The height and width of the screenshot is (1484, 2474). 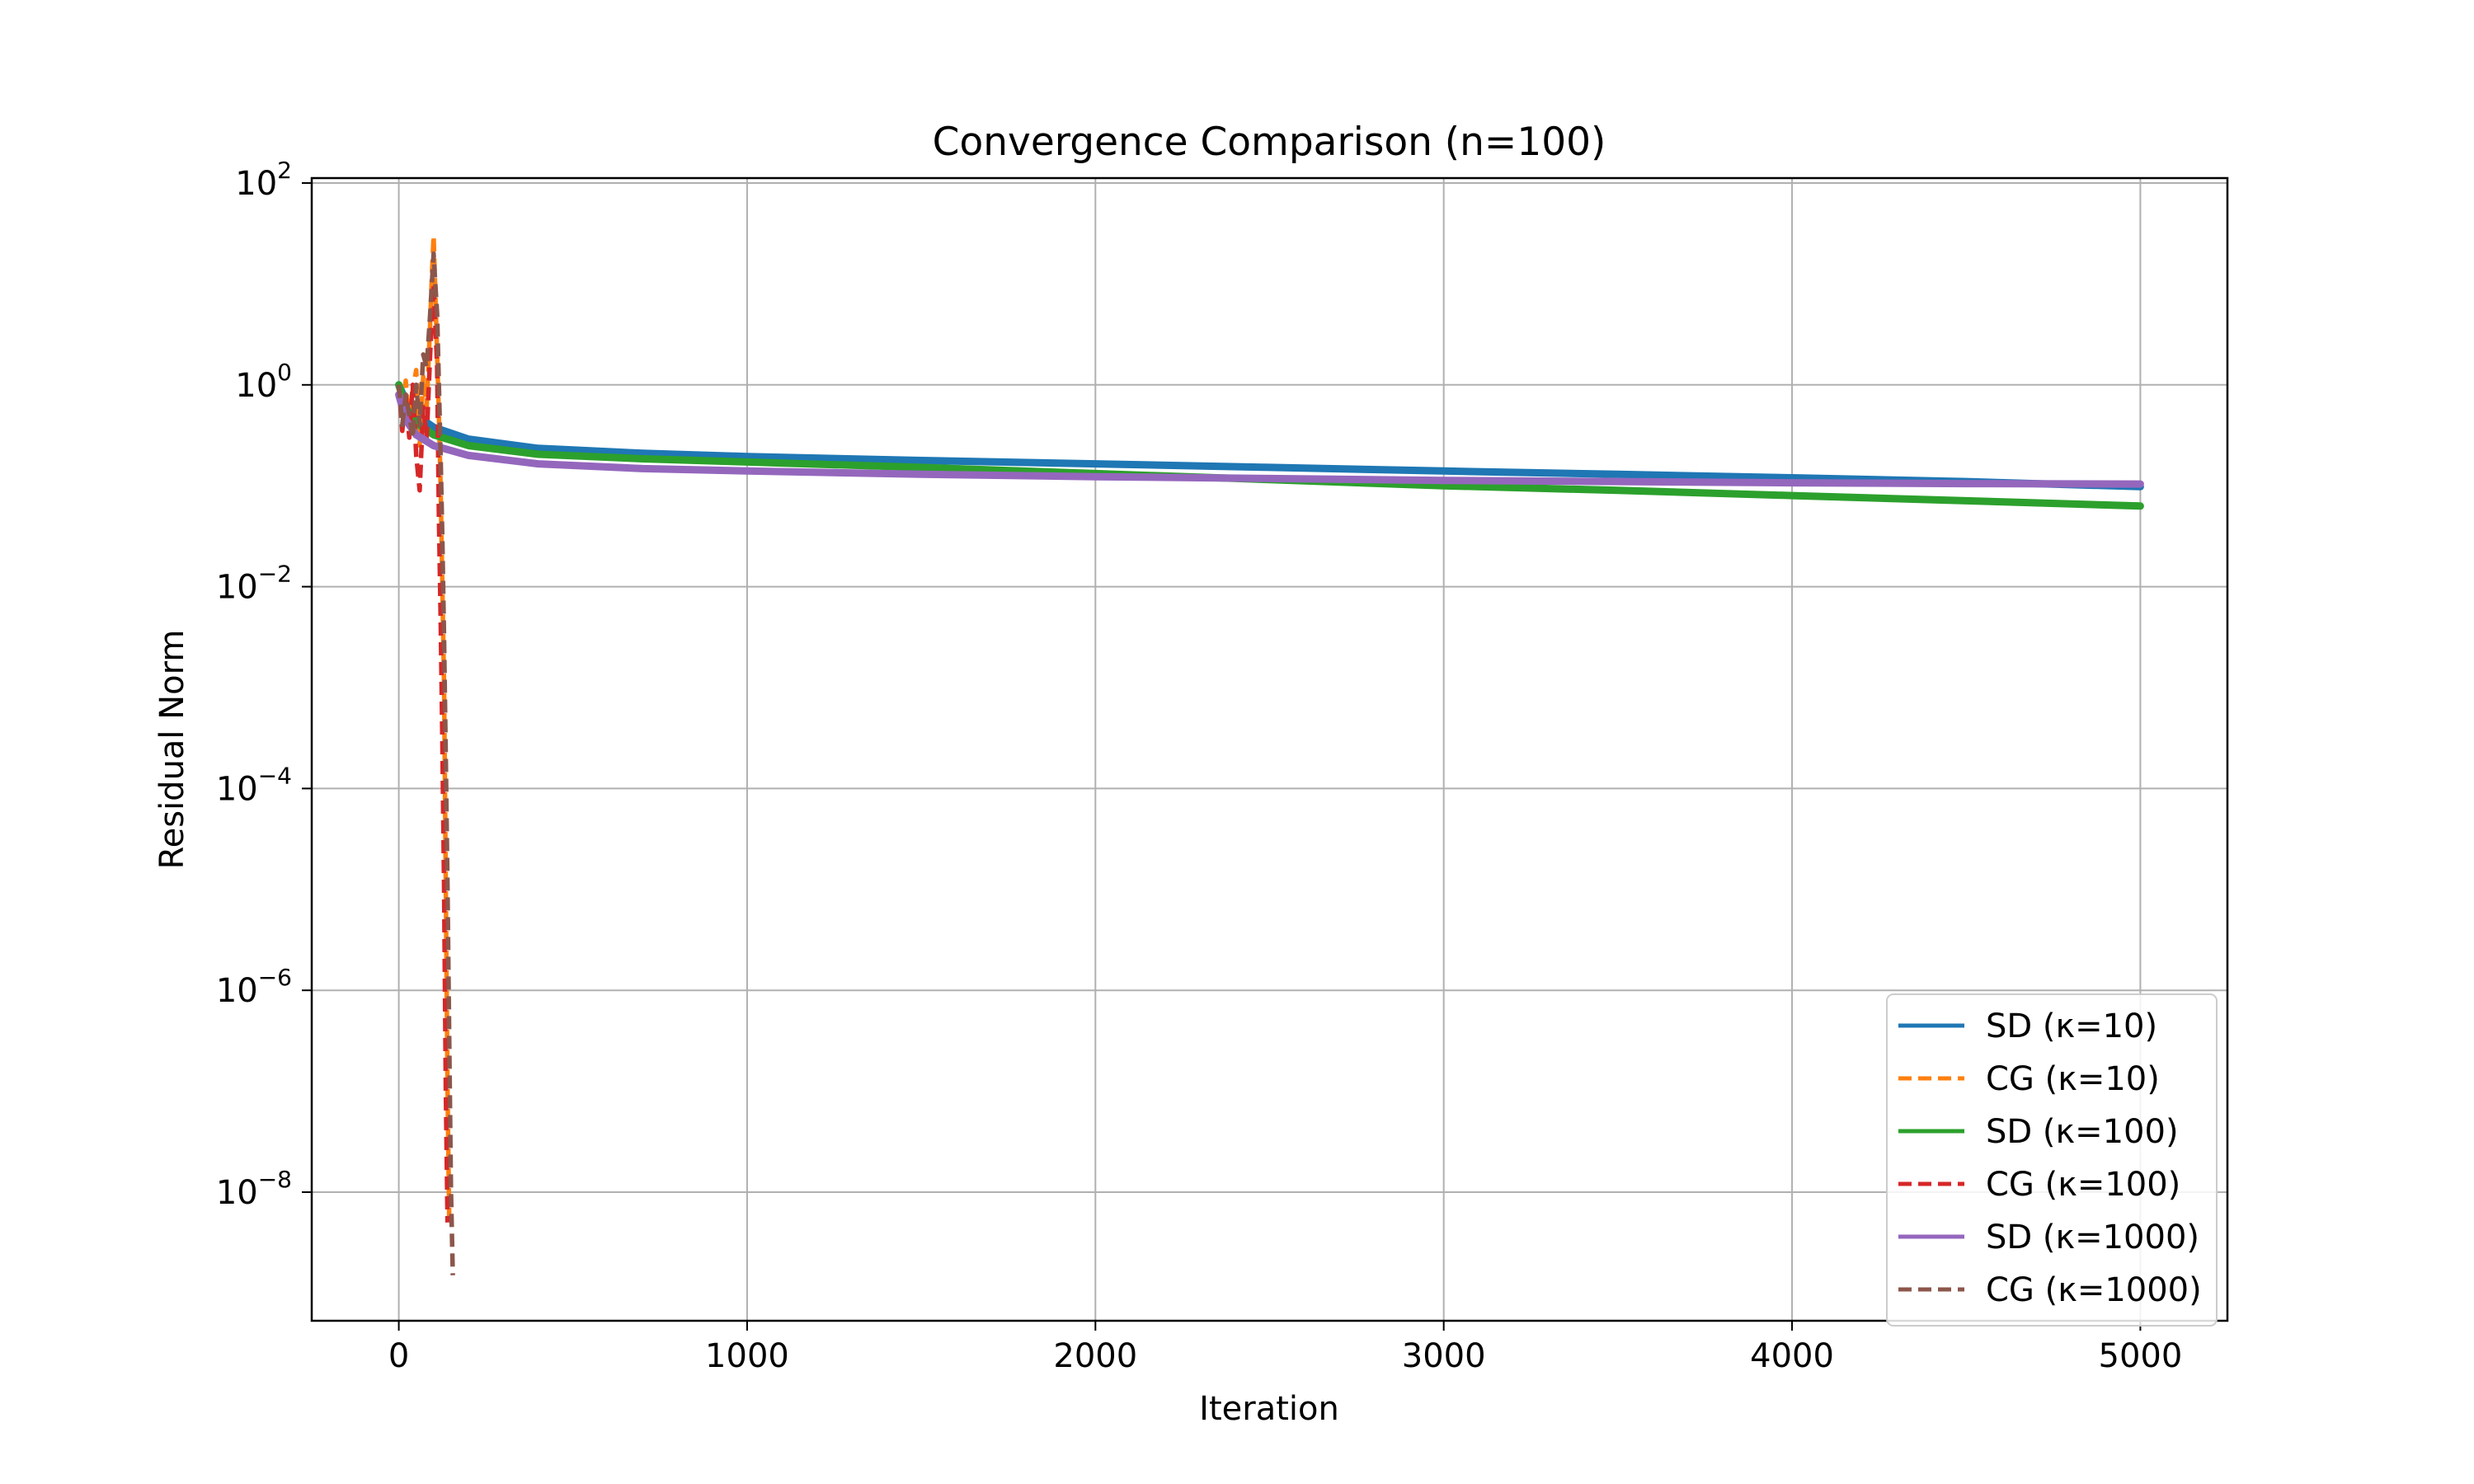 What do you see at coordinates (2073, 1079) in the screenshot?
I see `legend-label: CG (κ=10)` at bounding box center [2073, 1079].